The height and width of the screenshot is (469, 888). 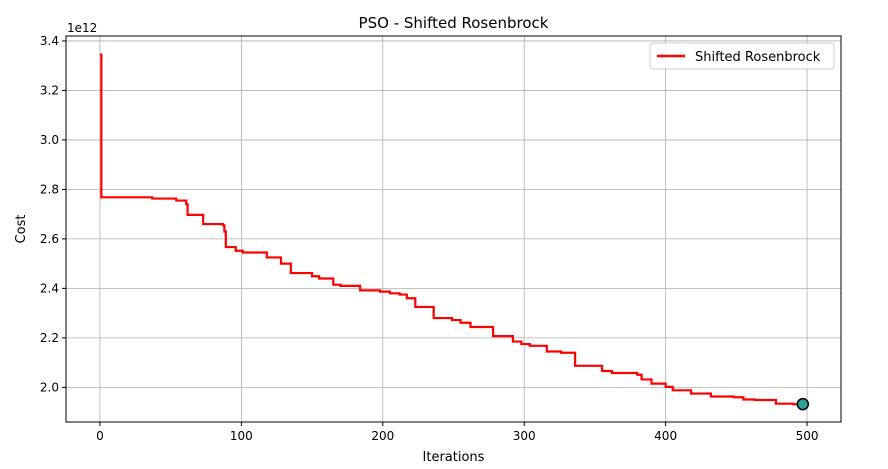 What do you see at coordinates (49, 239) in the screenshot?
I see `y-tick-label: 2.6` at bounding box center [49, 239].